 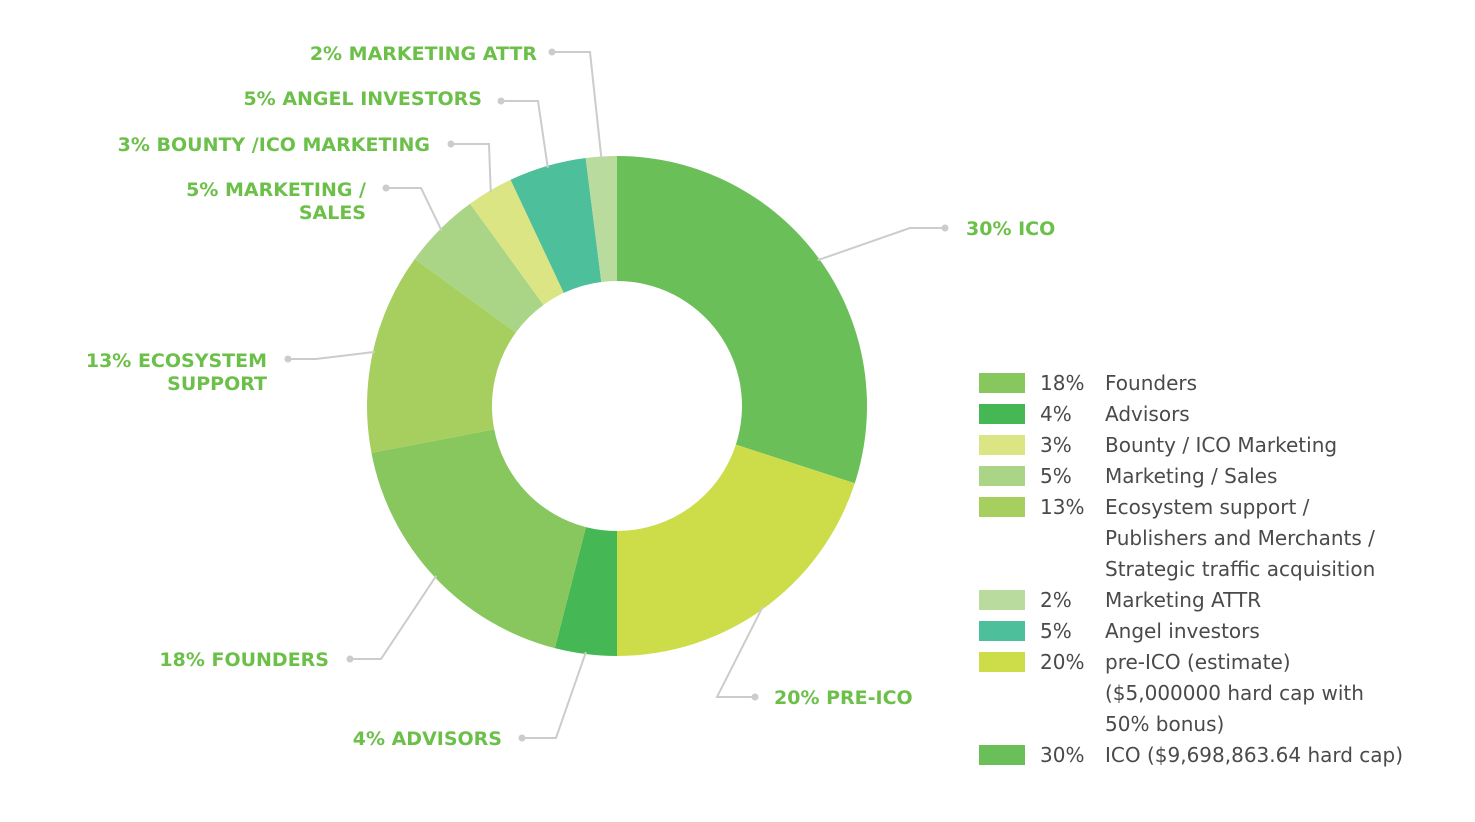 What do you see at coordinates (1062, 507) in the screenshot?
I see `legend-pct: 13%` at bounding box center [1062, 507].